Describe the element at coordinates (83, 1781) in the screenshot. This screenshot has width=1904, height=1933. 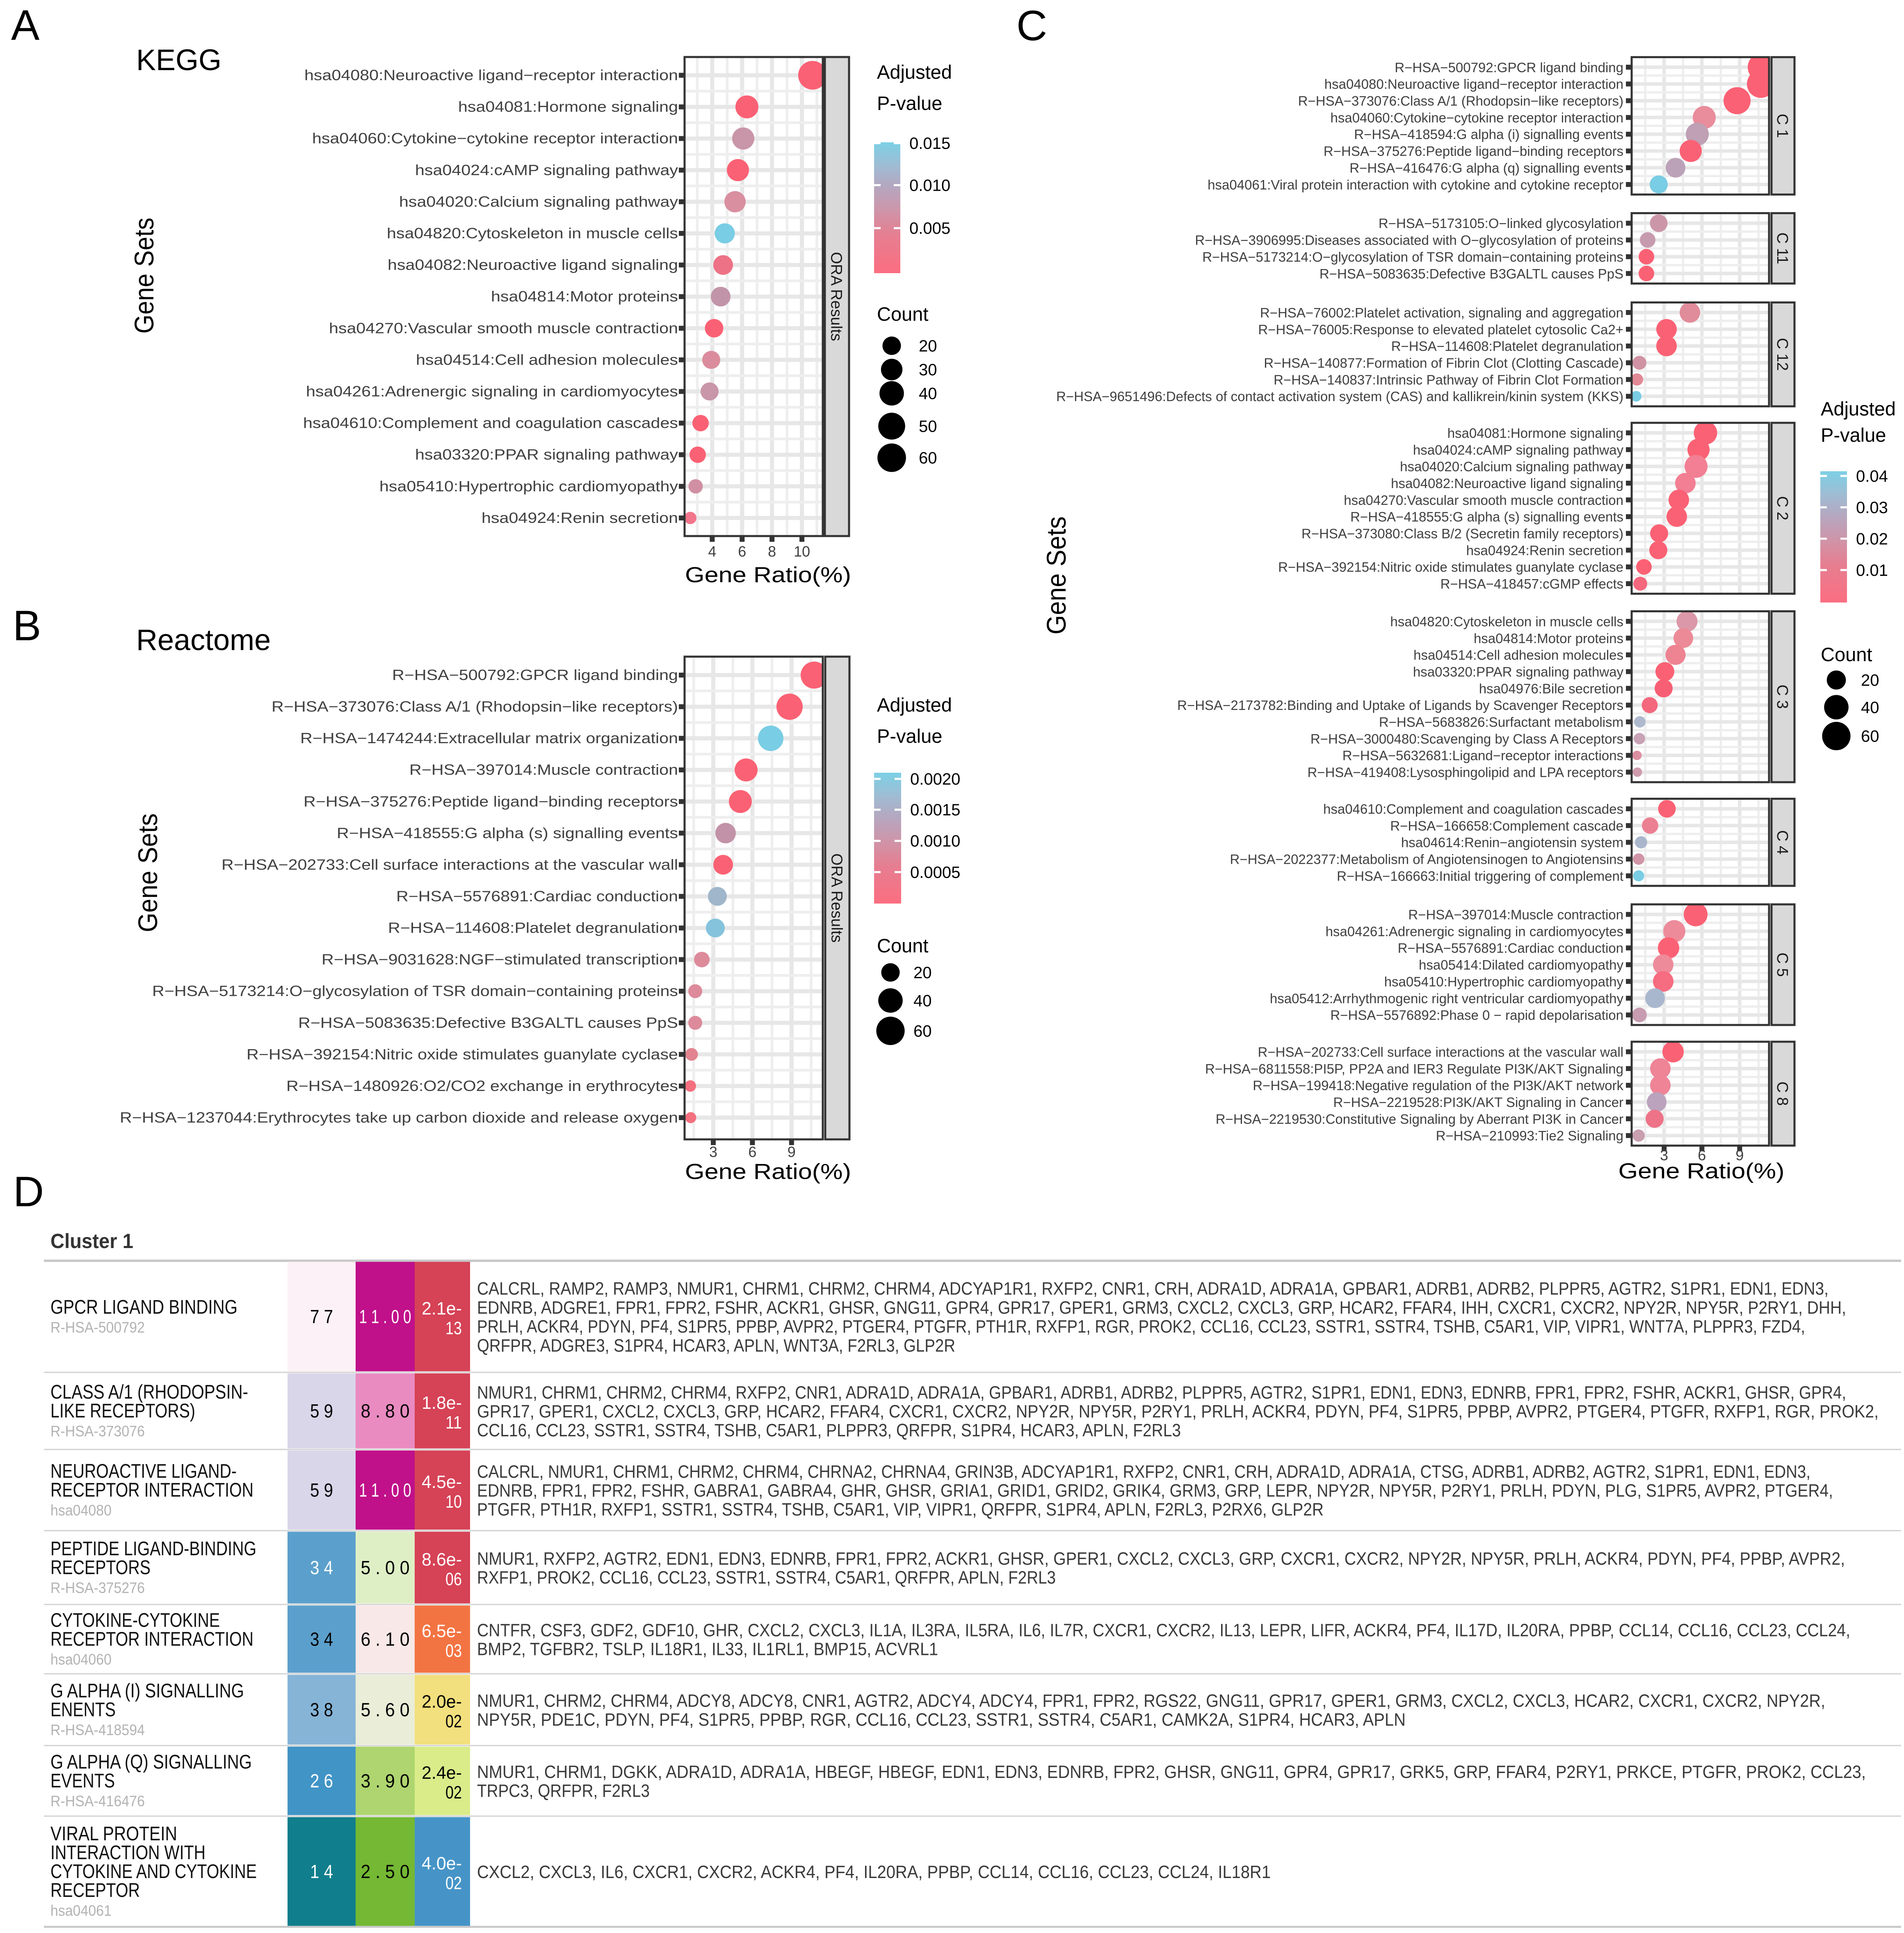
I see `svg-text: EVENTS` at that location.